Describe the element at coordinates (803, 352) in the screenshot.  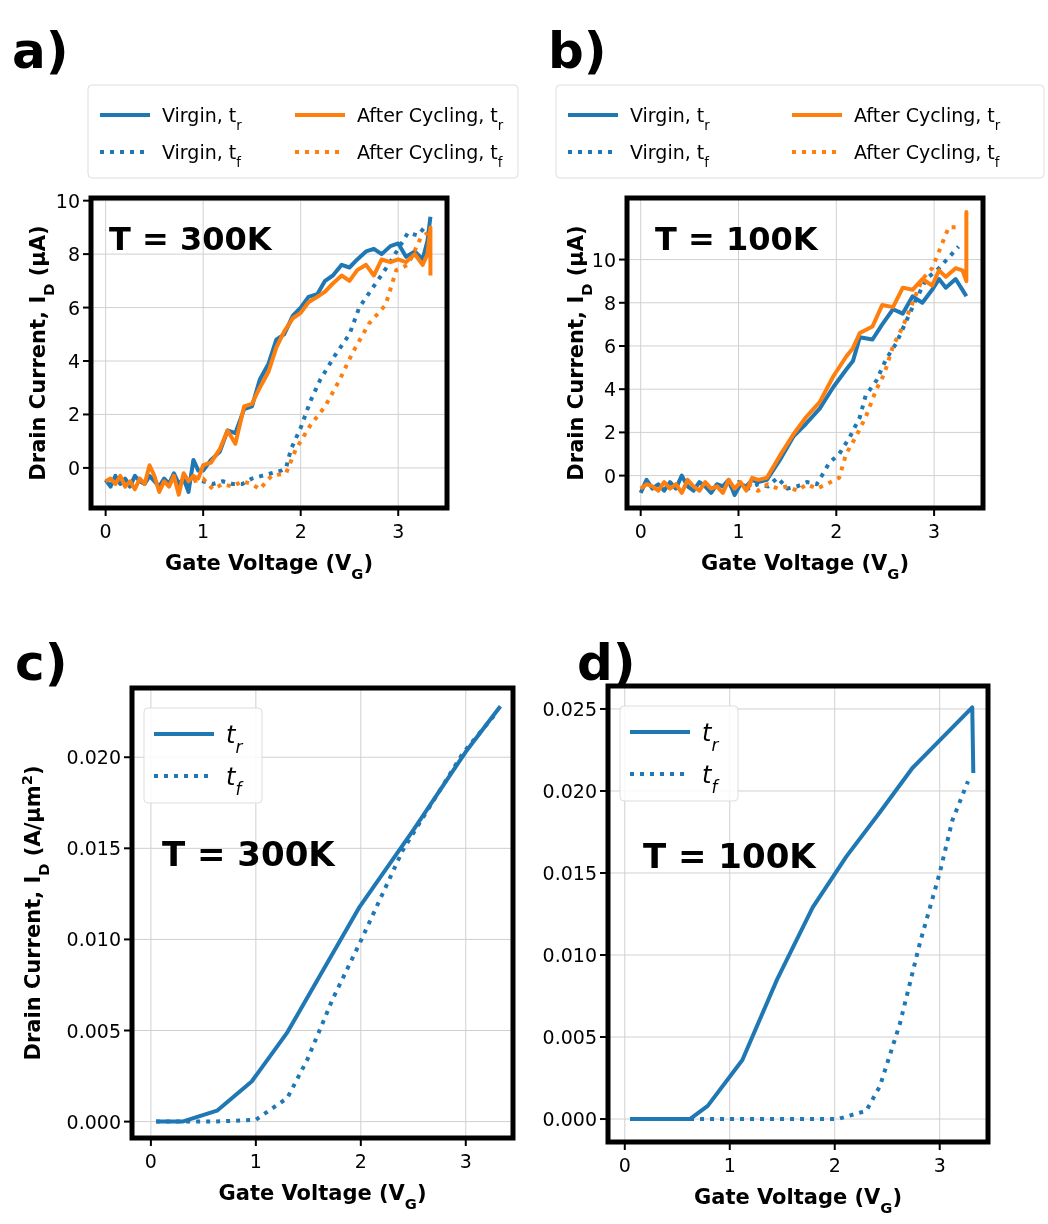
I see `line-series` at that location.